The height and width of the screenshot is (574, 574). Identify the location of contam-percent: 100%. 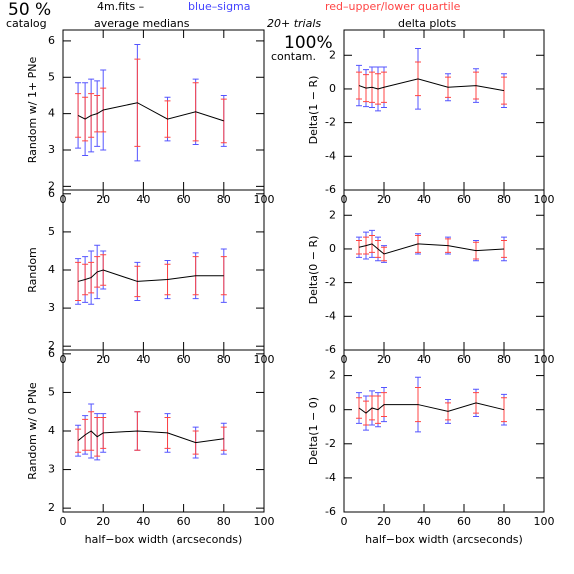
(308, 43).